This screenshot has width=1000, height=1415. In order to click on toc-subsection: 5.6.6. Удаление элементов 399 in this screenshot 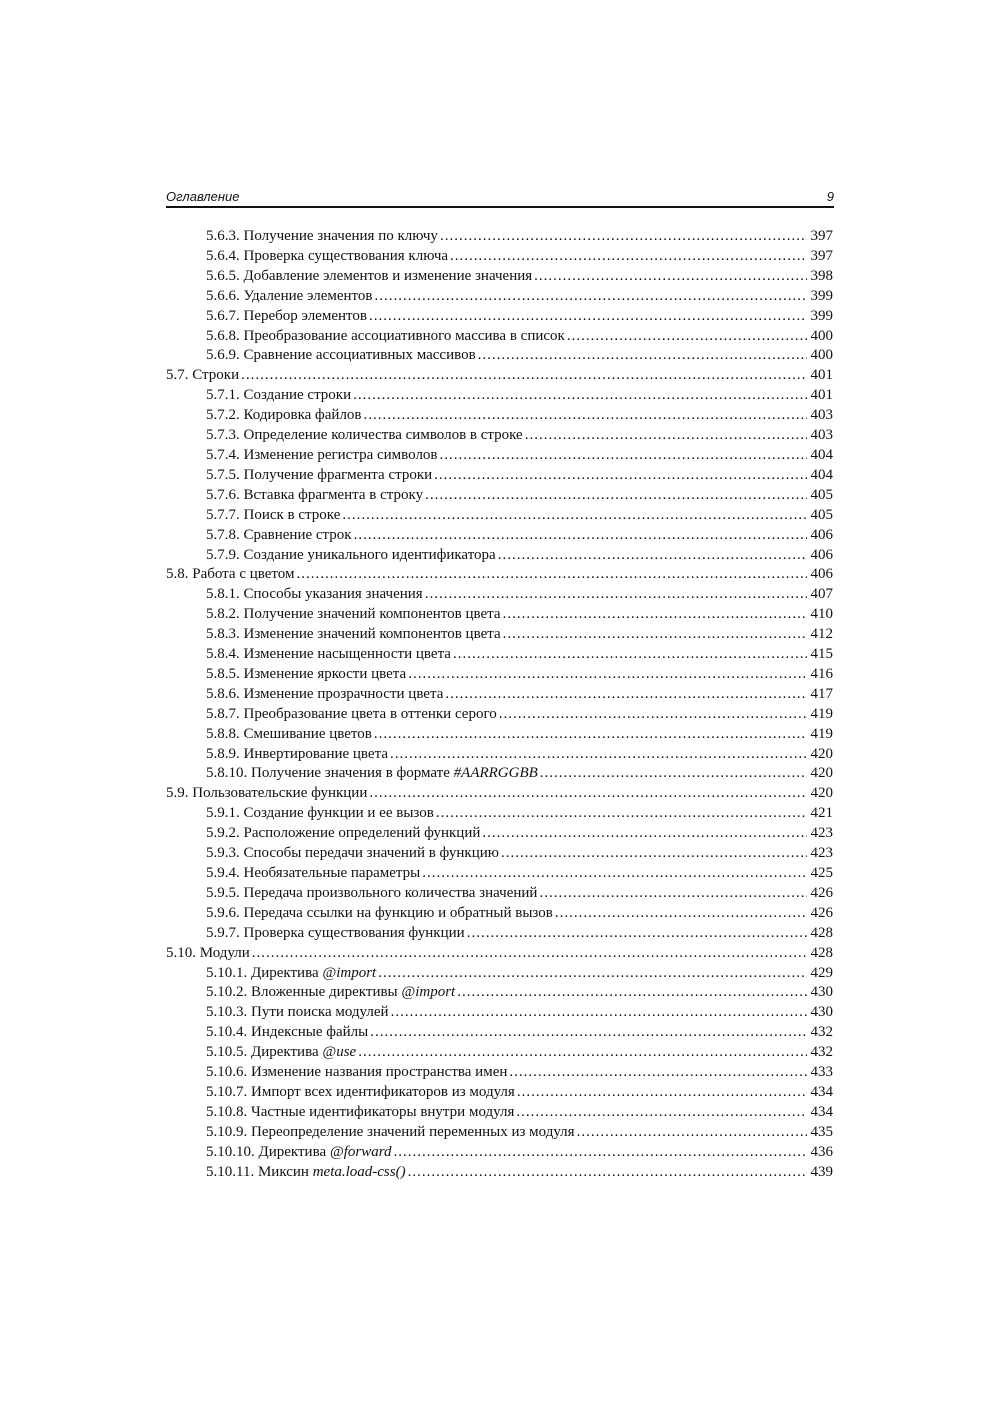, I will do `click(499, 297)`.